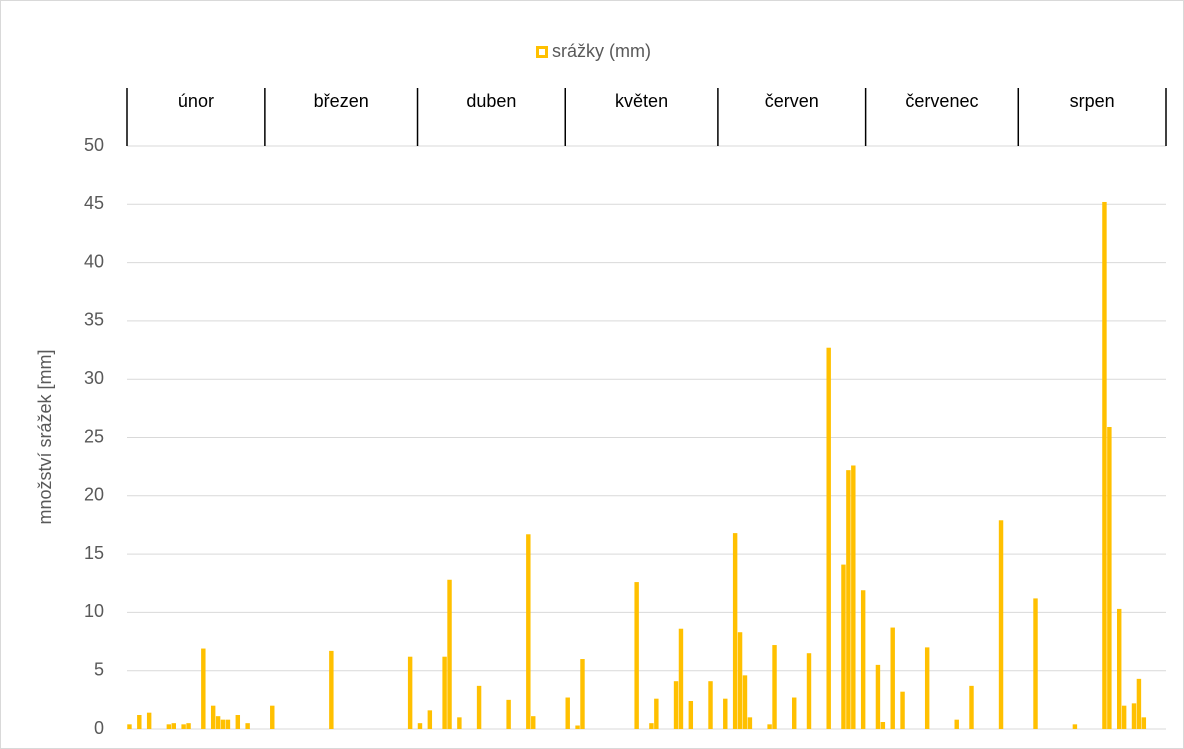  I want to click on y-tick-label: 5, so click(99, 669).